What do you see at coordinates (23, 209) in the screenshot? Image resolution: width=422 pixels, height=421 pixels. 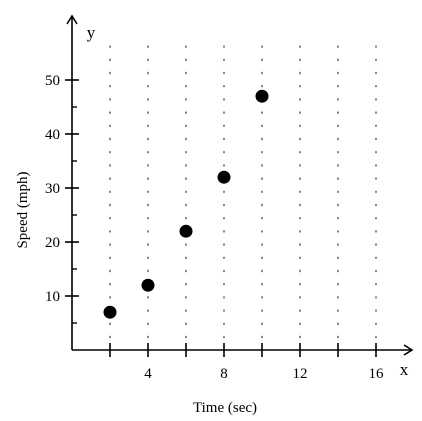 I see `y-axis-title: Speed (mph)` at bounding box center [23, 209].